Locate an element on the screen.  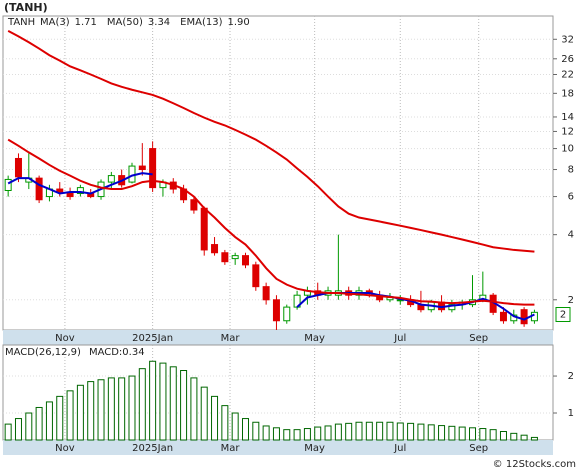
legend-name: MA(3) is located at coordinates (55, 22).